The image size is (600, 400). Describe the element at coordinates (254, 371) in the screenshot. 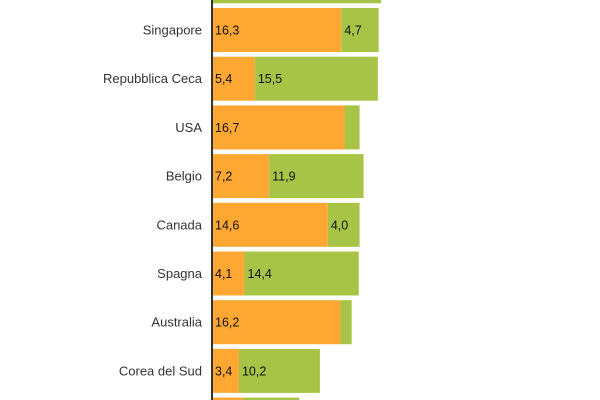

I see `data-label-corea-del-sud-series-2: 10,2` at that location.